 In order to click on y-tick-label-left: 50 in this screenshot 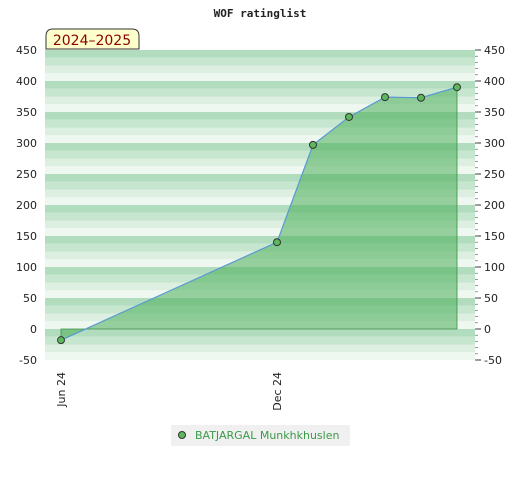, I will do `click(30, 298)`.